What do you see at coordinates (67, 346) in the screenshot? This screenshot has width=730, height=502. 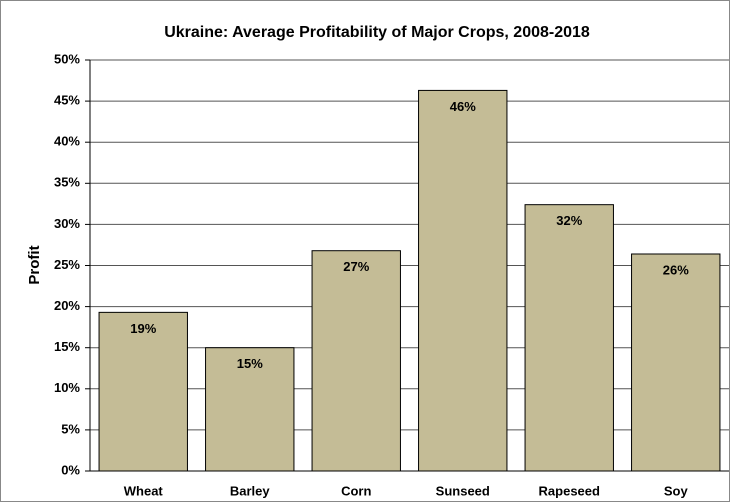 I see `y-tick-label: 15%` at bounding box center [67, 346].